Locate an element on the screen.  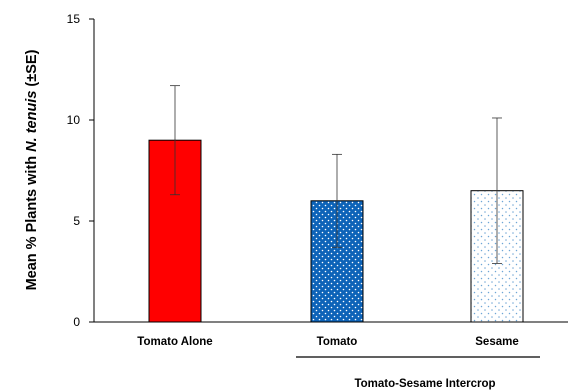
y-tick-label: 15 is located at coordinates (74, 19).